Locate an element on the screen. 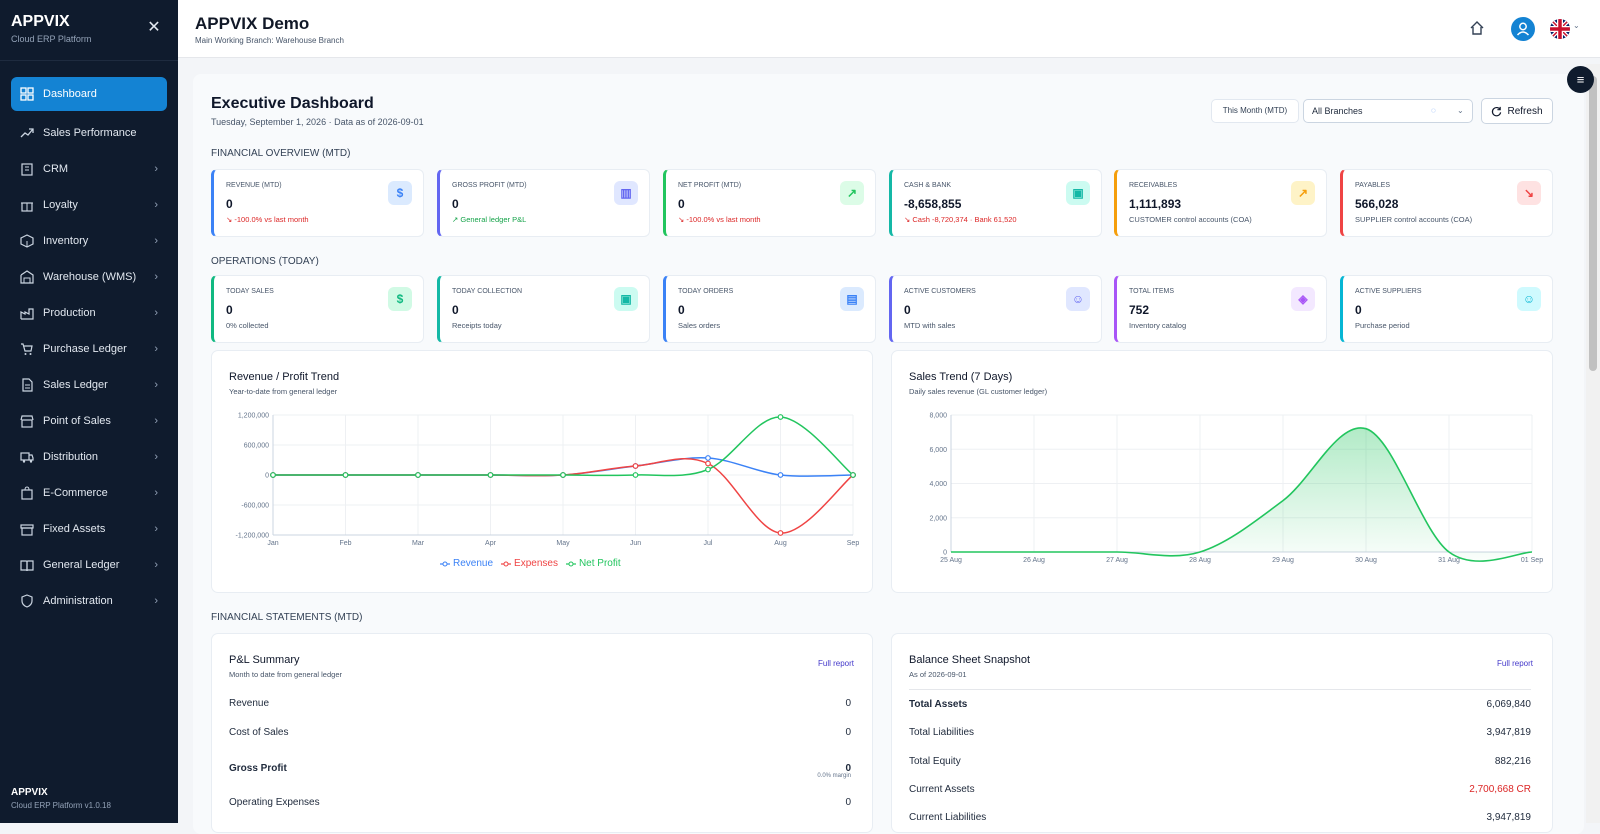 The image size is (1600, 834). user-icon is located at coordinates (1523, 29).